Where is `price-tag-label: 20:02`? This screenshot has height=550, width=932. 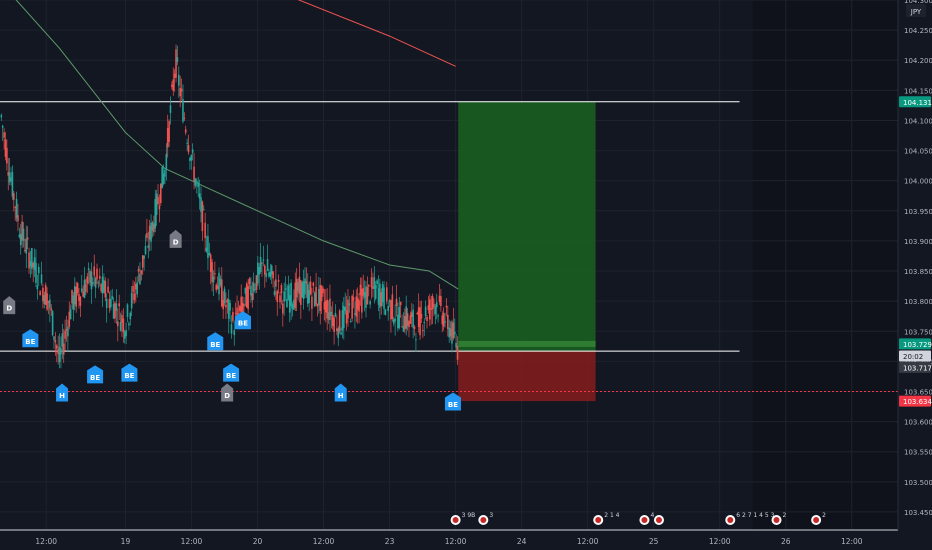
price-tag-label: 20:02 is located at coordinates (913, 357).